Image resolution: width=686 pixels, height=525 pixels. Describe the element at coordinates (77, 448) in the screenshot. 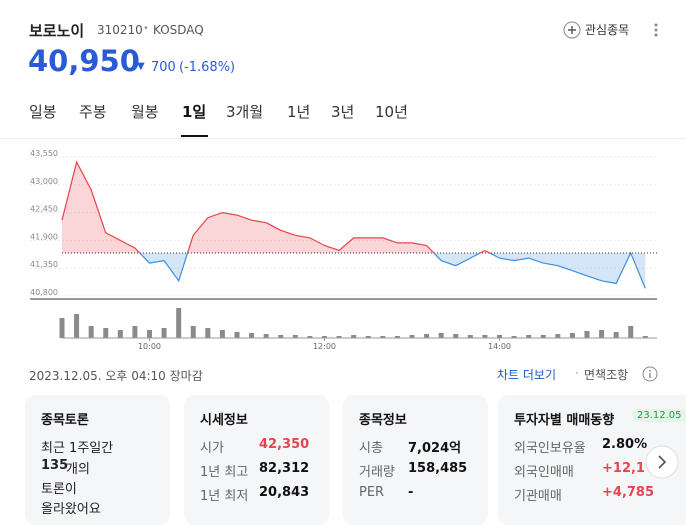

I see `text: 최근 1주일간` at that location.